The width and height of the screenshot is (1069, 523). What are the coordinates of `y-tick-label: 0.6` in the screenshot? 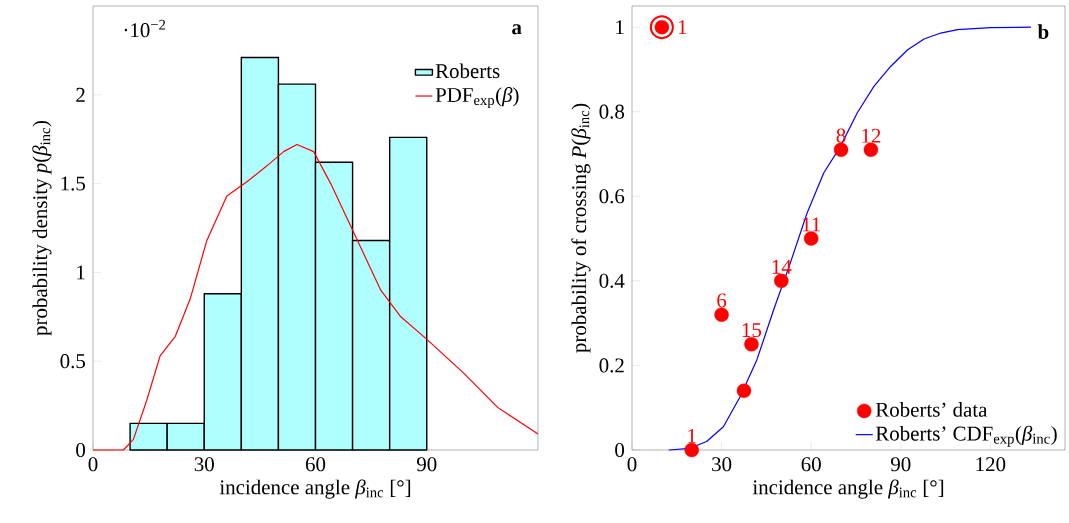 It's located at (612, 196).